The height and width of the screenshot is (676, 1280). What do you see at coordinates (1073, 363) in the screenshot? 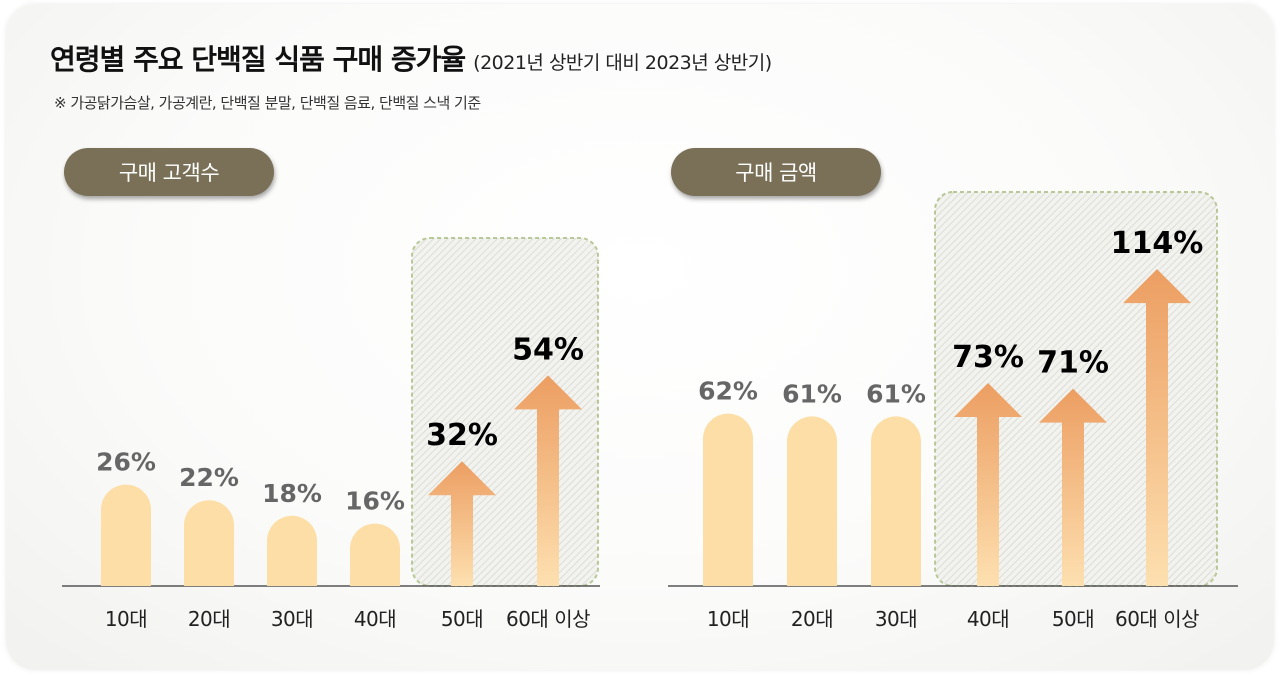
I see `value-label: 71%` at bounding box center [1073, 363].